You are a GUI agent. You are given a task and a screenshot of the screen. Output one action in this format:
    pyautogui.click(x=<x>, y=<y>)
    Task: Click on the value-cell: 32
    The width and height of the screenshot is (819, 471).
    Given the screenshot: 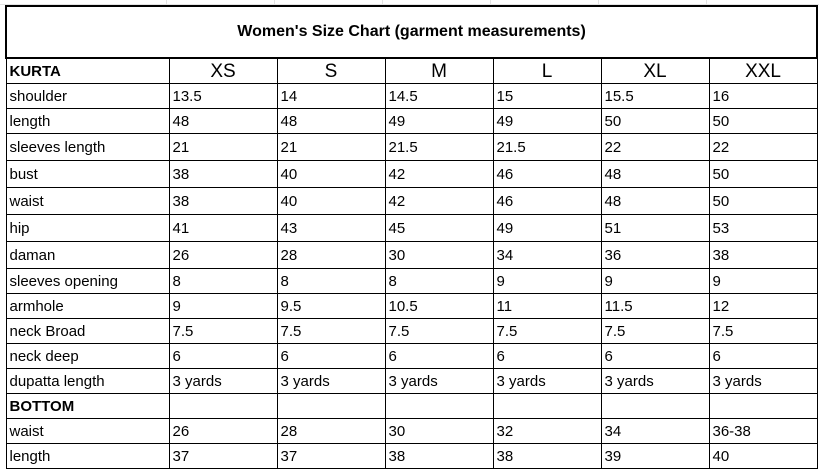 What is the action you would take?
    pyautogui.click(x=547, y=431)
    